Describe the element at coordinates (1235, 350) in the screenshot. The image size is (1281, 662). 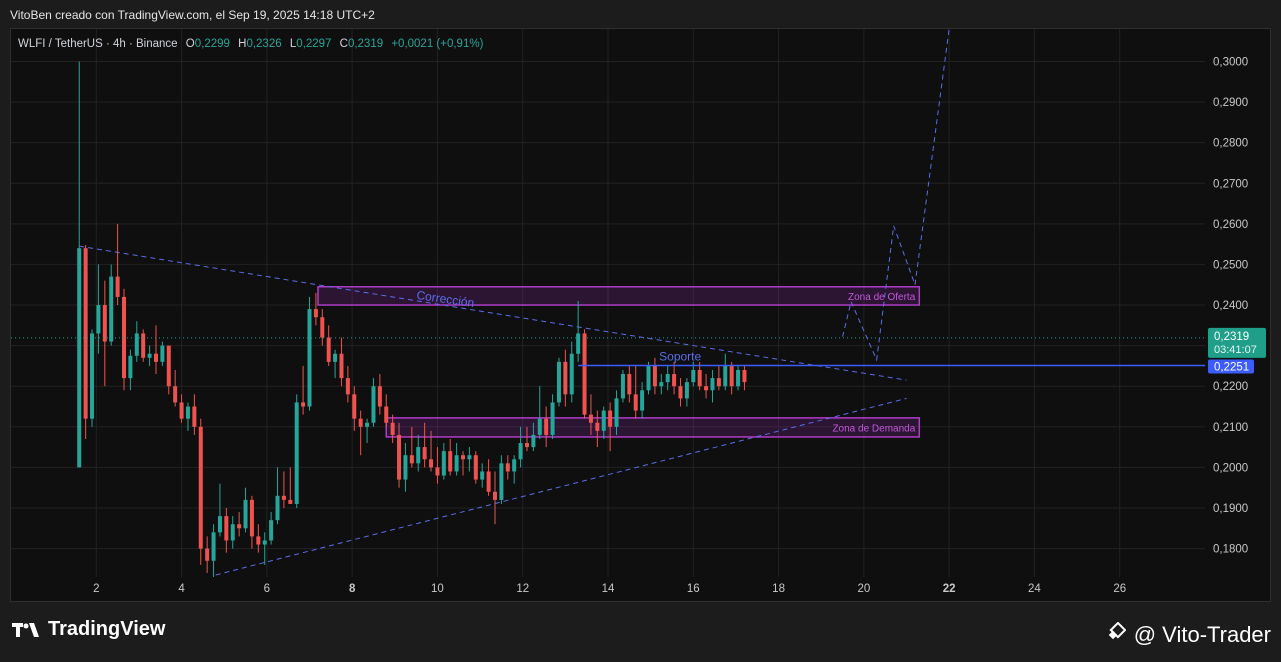
I see `countdown-value: 03:41:07` at that location.